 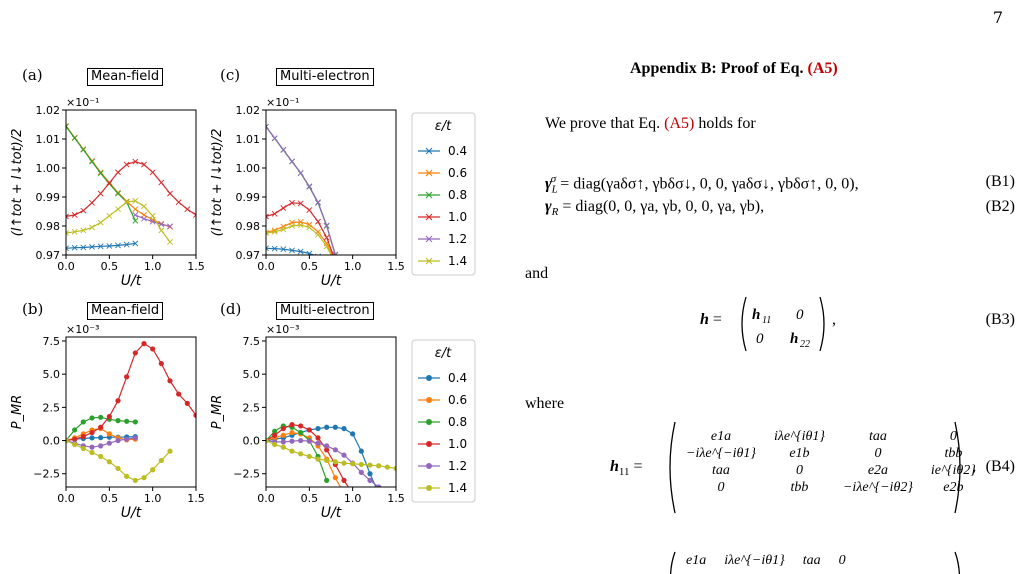 What do you see at coordinates (650, 123) in the screenshot?
I see `intro-text: We prove that Eq. (A5) holds for` at bounding box center [650, 123].